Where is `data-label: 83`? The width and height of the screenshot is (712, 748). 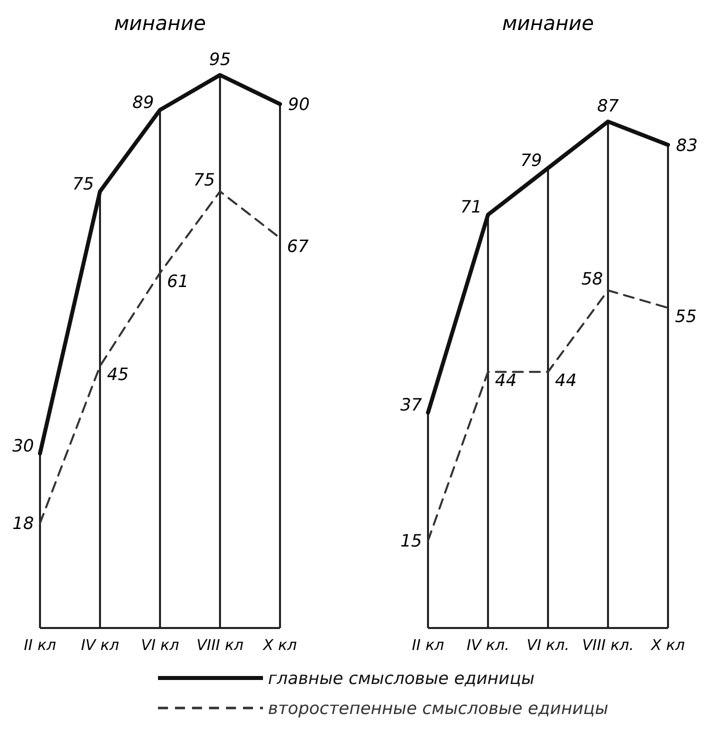 data-label: 83 is located at coordinates (687, 146).